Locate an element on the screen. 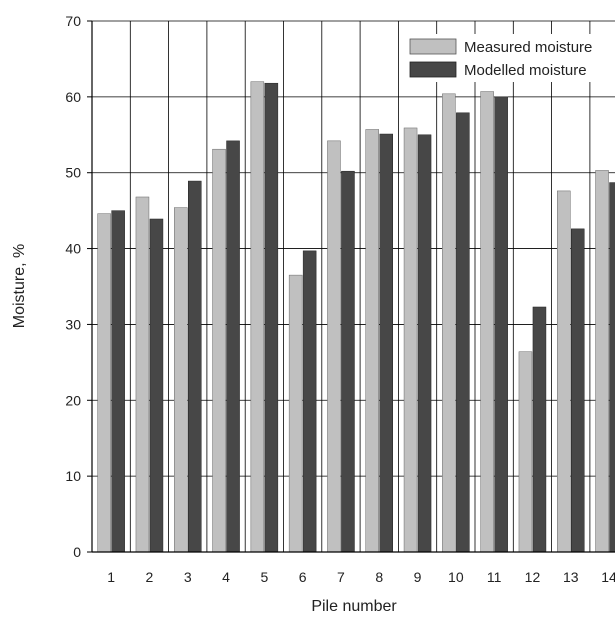  x-tick-label-10: 10 is located at coordinates (456, 577).